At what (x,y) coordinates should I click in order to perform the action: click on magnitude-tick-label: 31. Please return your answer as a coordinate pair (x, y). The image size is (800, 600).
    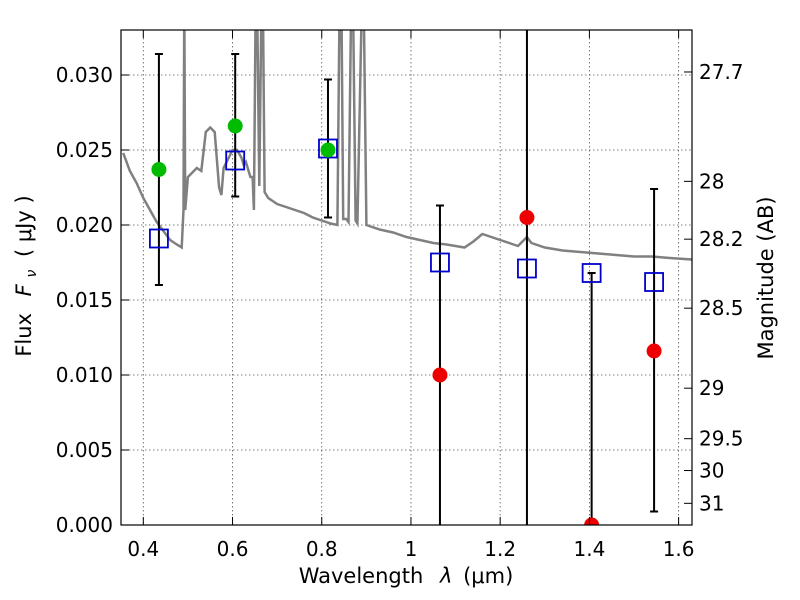
    Looking at the image, I should click on (711, 503).